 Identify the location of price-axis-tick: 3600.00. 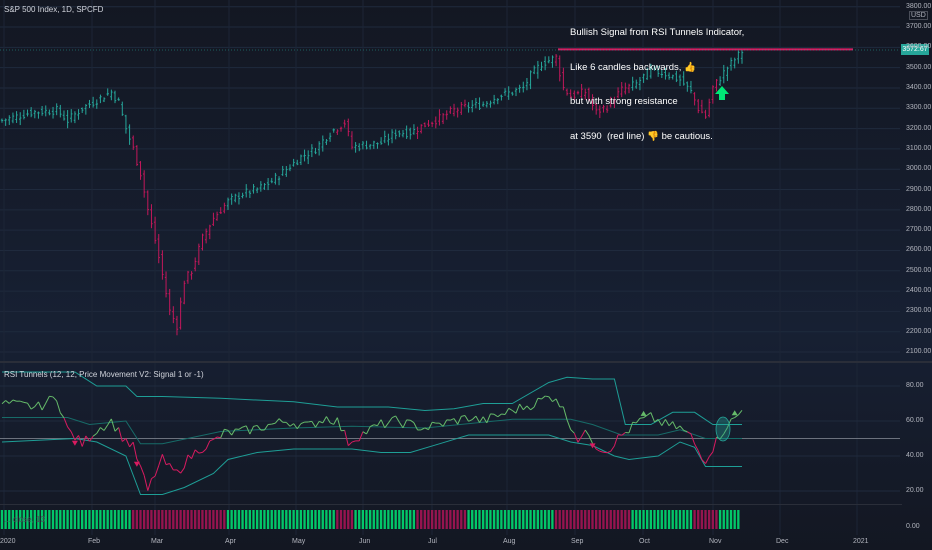
(919, 47).